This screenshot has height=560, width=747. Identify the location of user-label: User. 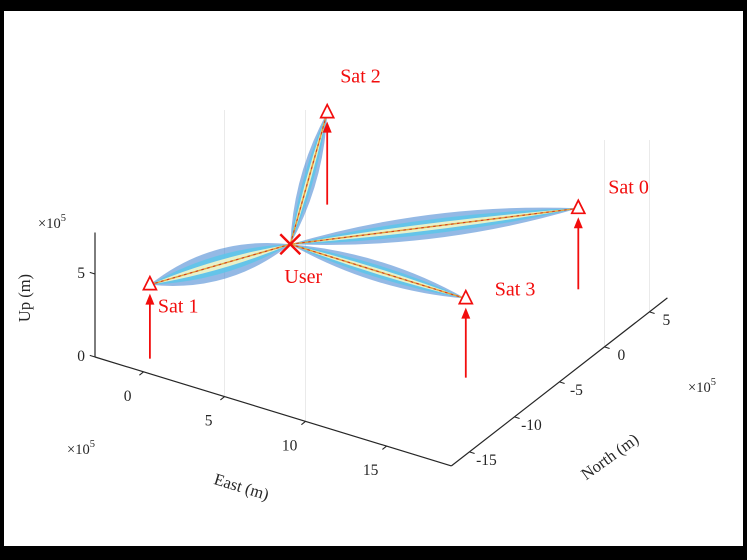
(303, 277).